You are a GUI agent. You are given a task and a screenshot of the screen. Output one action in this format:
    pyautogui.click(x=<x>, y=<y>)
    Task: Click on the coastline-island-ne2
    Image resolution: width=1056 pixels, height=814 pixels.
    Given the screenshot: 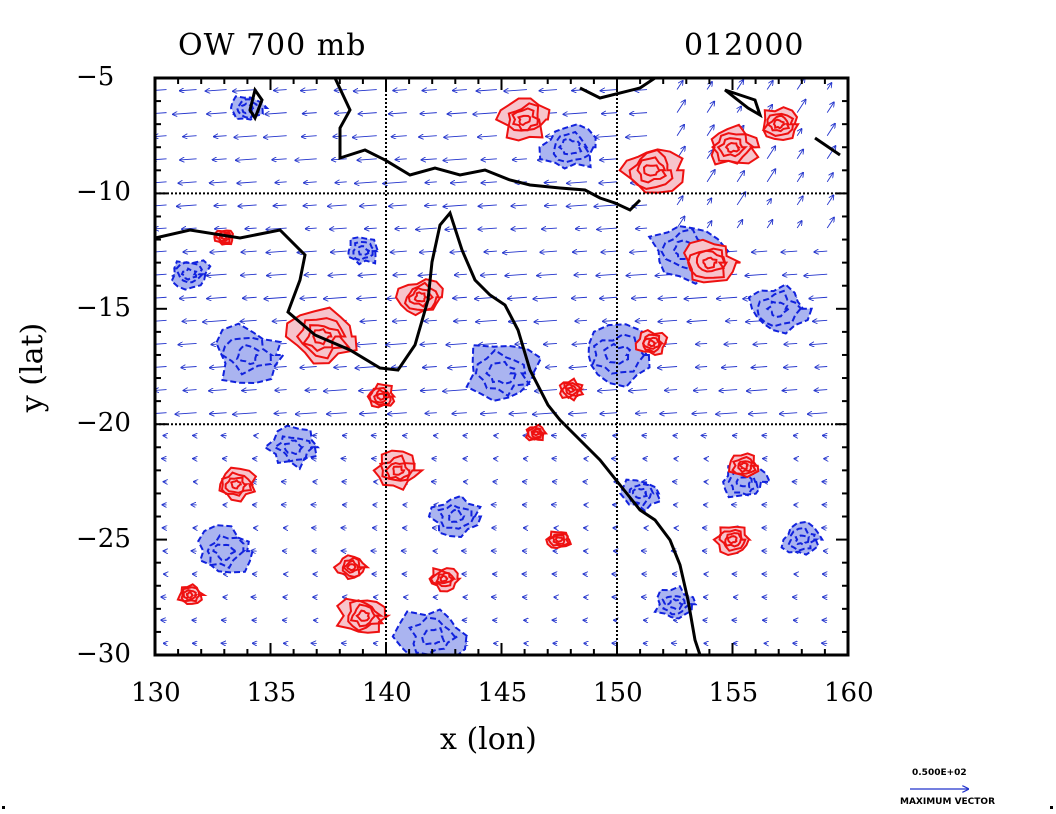 What is the action you would take?
    pyautogui.click(x=827, y=146)
    